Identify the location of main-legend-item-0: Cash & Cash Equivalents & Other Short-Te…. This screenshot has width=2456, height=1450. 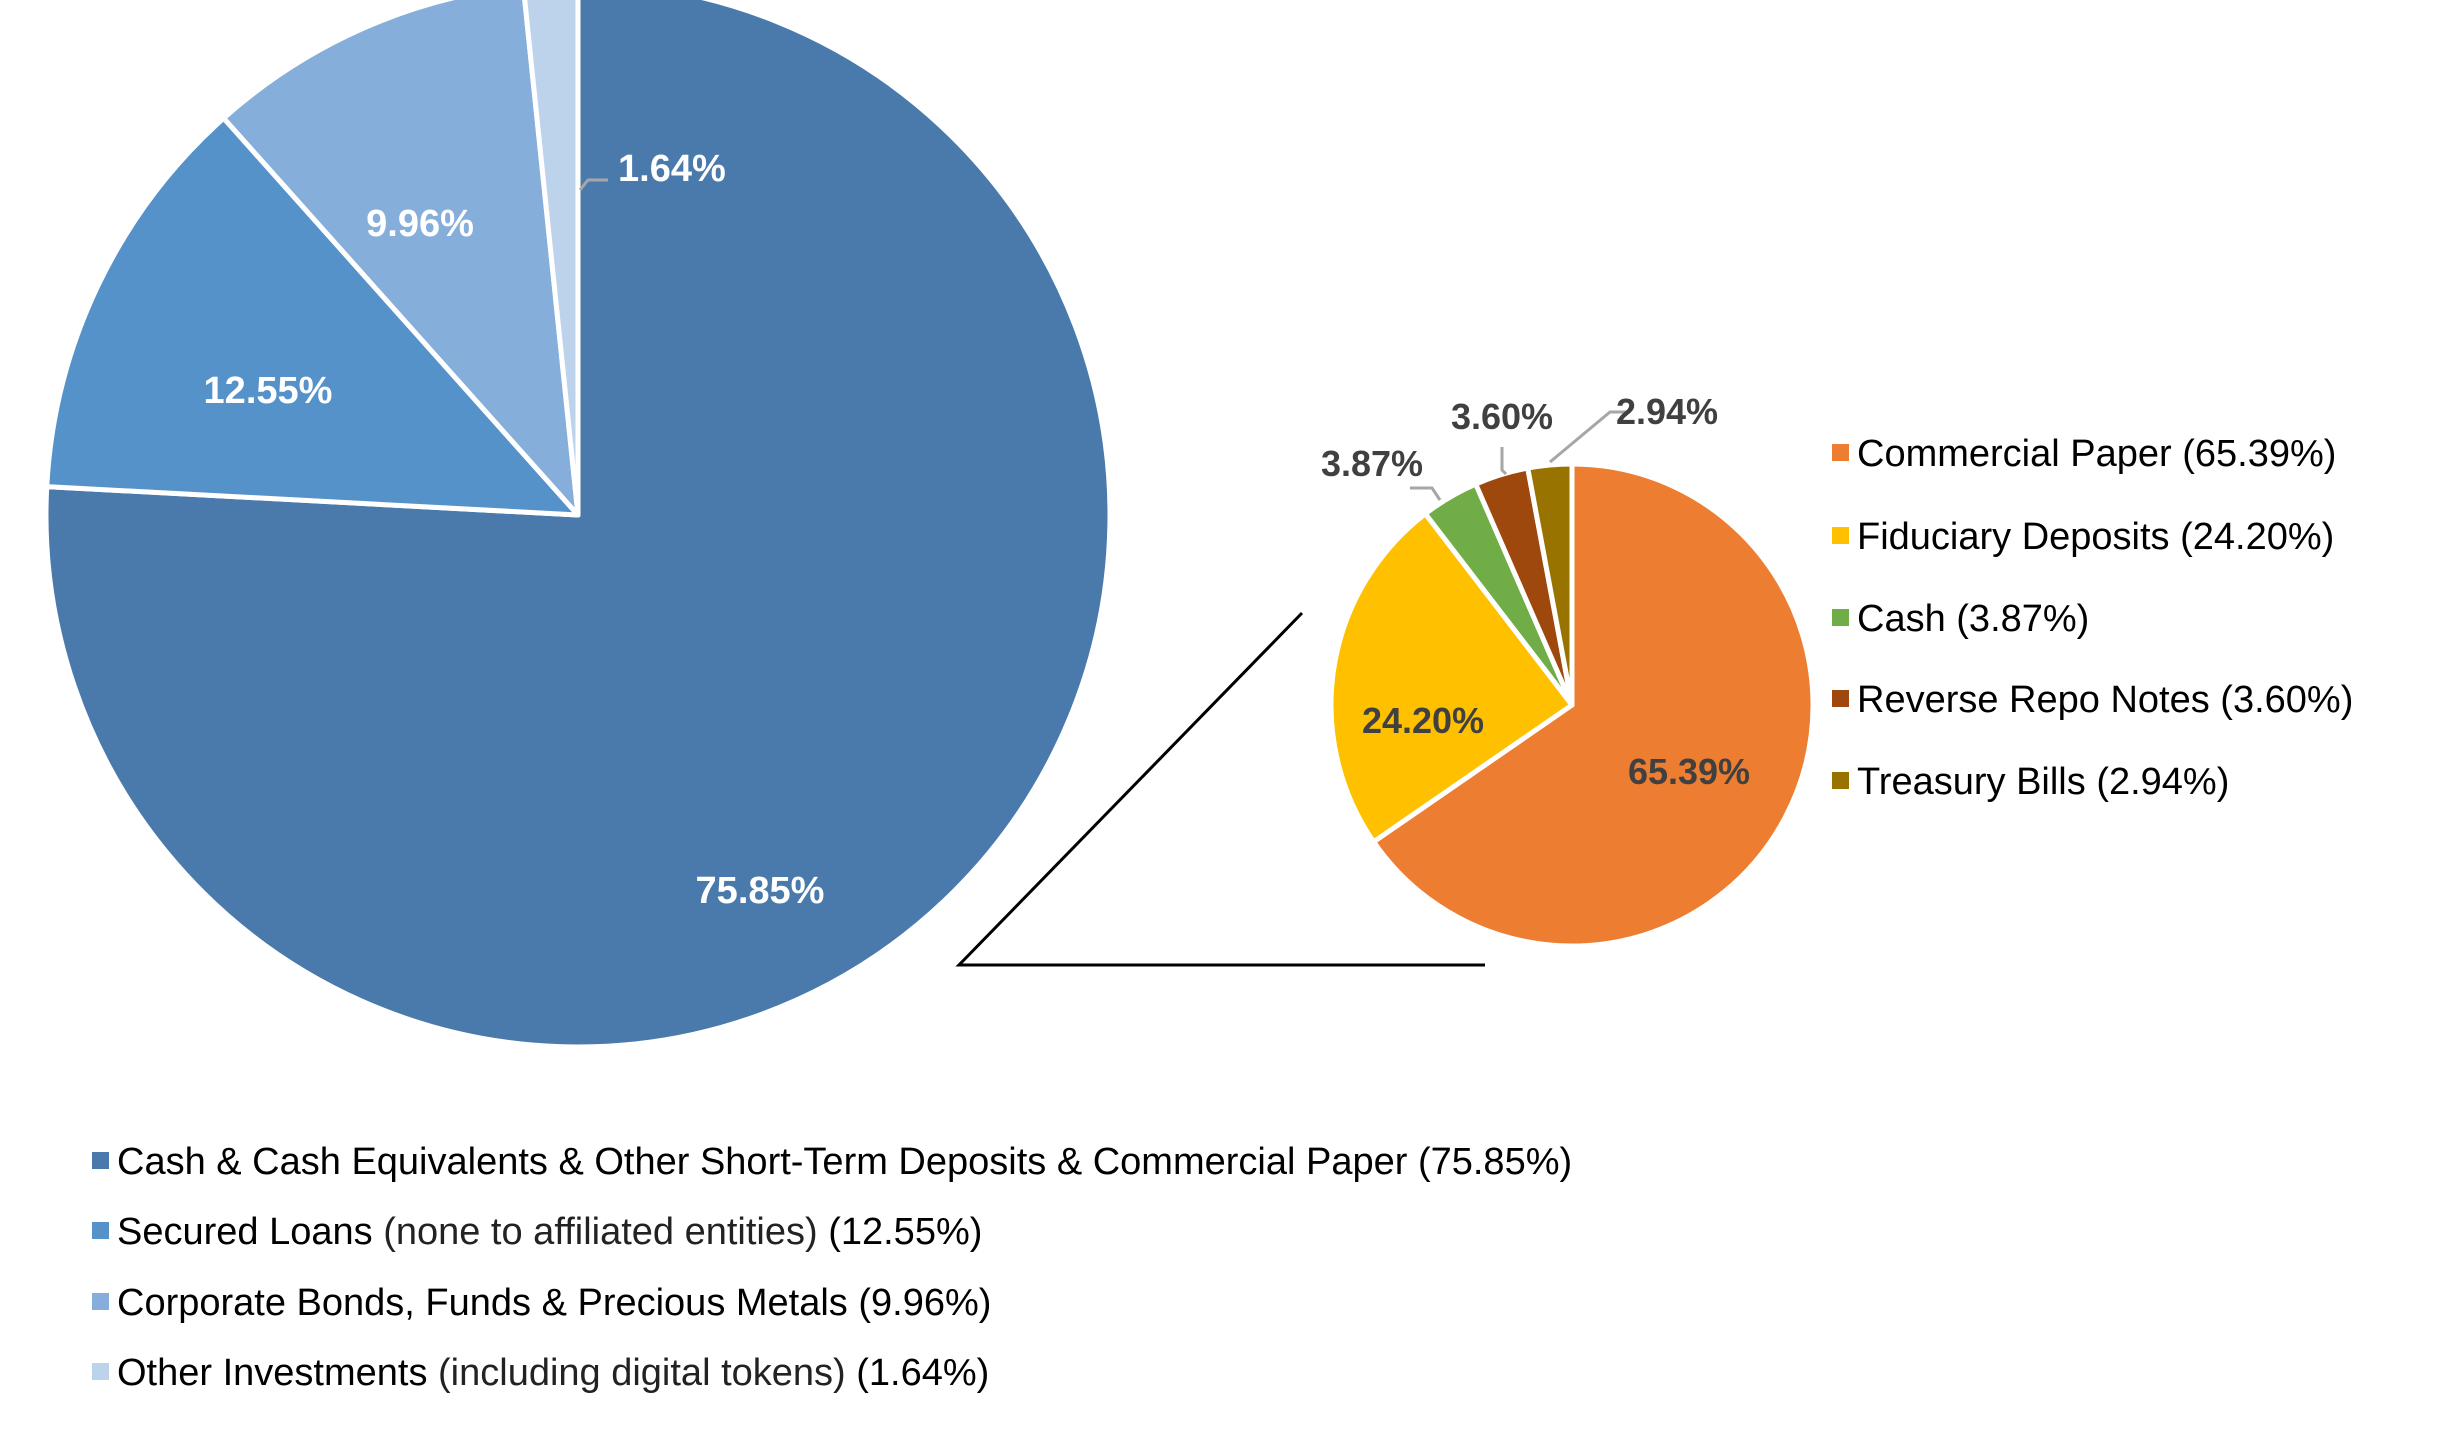
(844, 1162).